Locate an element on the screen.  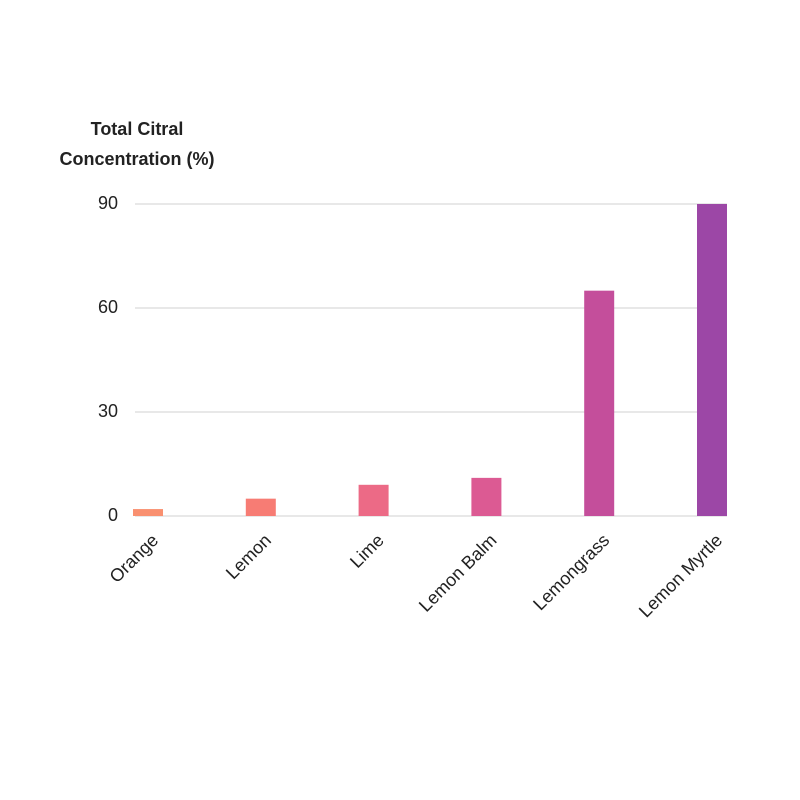
y-tick-label: 60 is located at coordinates (108, 307).